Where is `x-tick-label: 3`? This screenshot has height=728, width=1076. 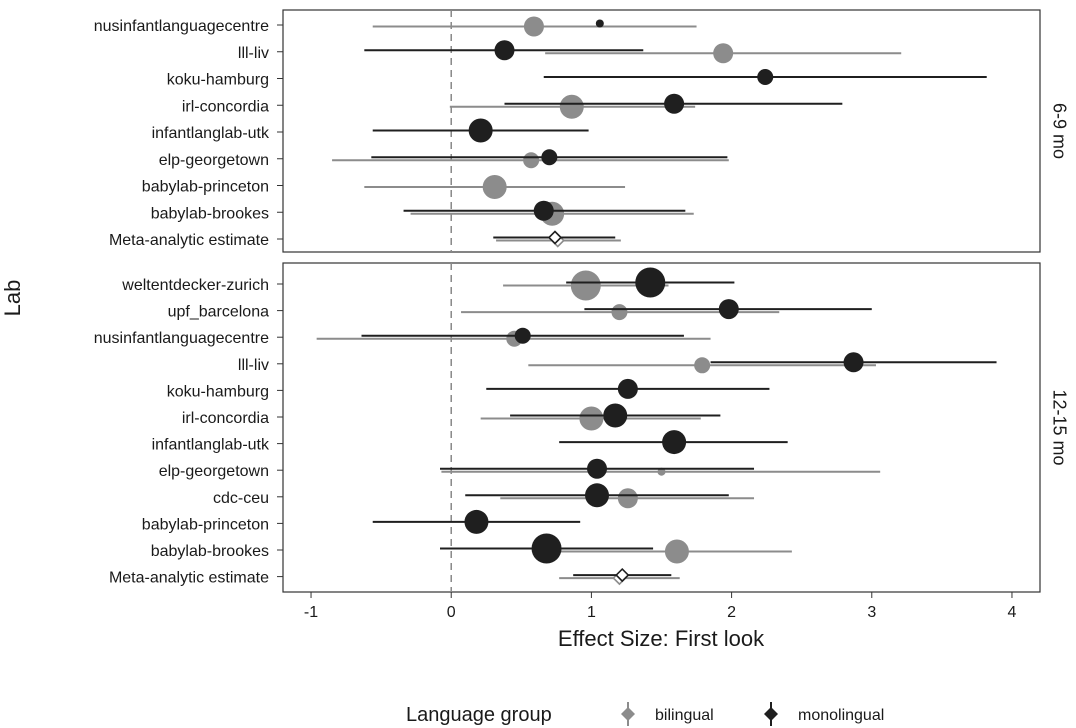 x-tick-label: 3 is located at coordinates (871, 612).